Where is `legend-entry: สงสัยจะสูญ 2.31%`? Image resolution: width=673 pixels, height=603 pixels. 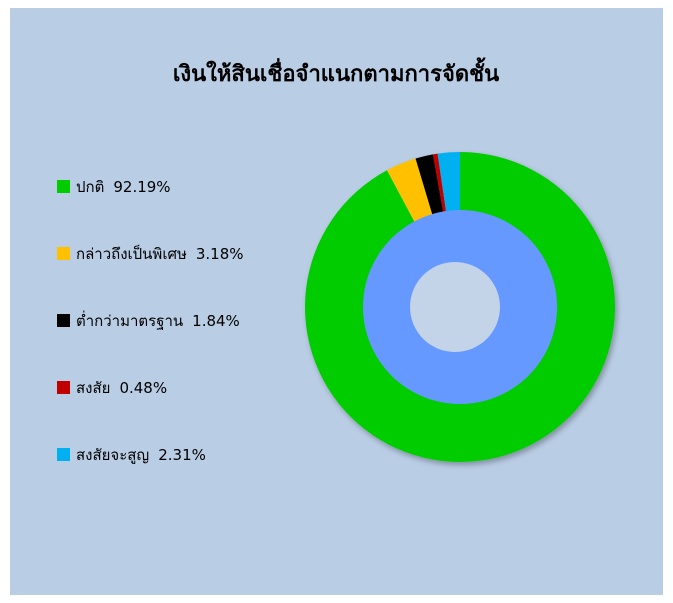 legend-entry: สงสัยจะสูญ 2.31% is located at coordinates (141, 455).